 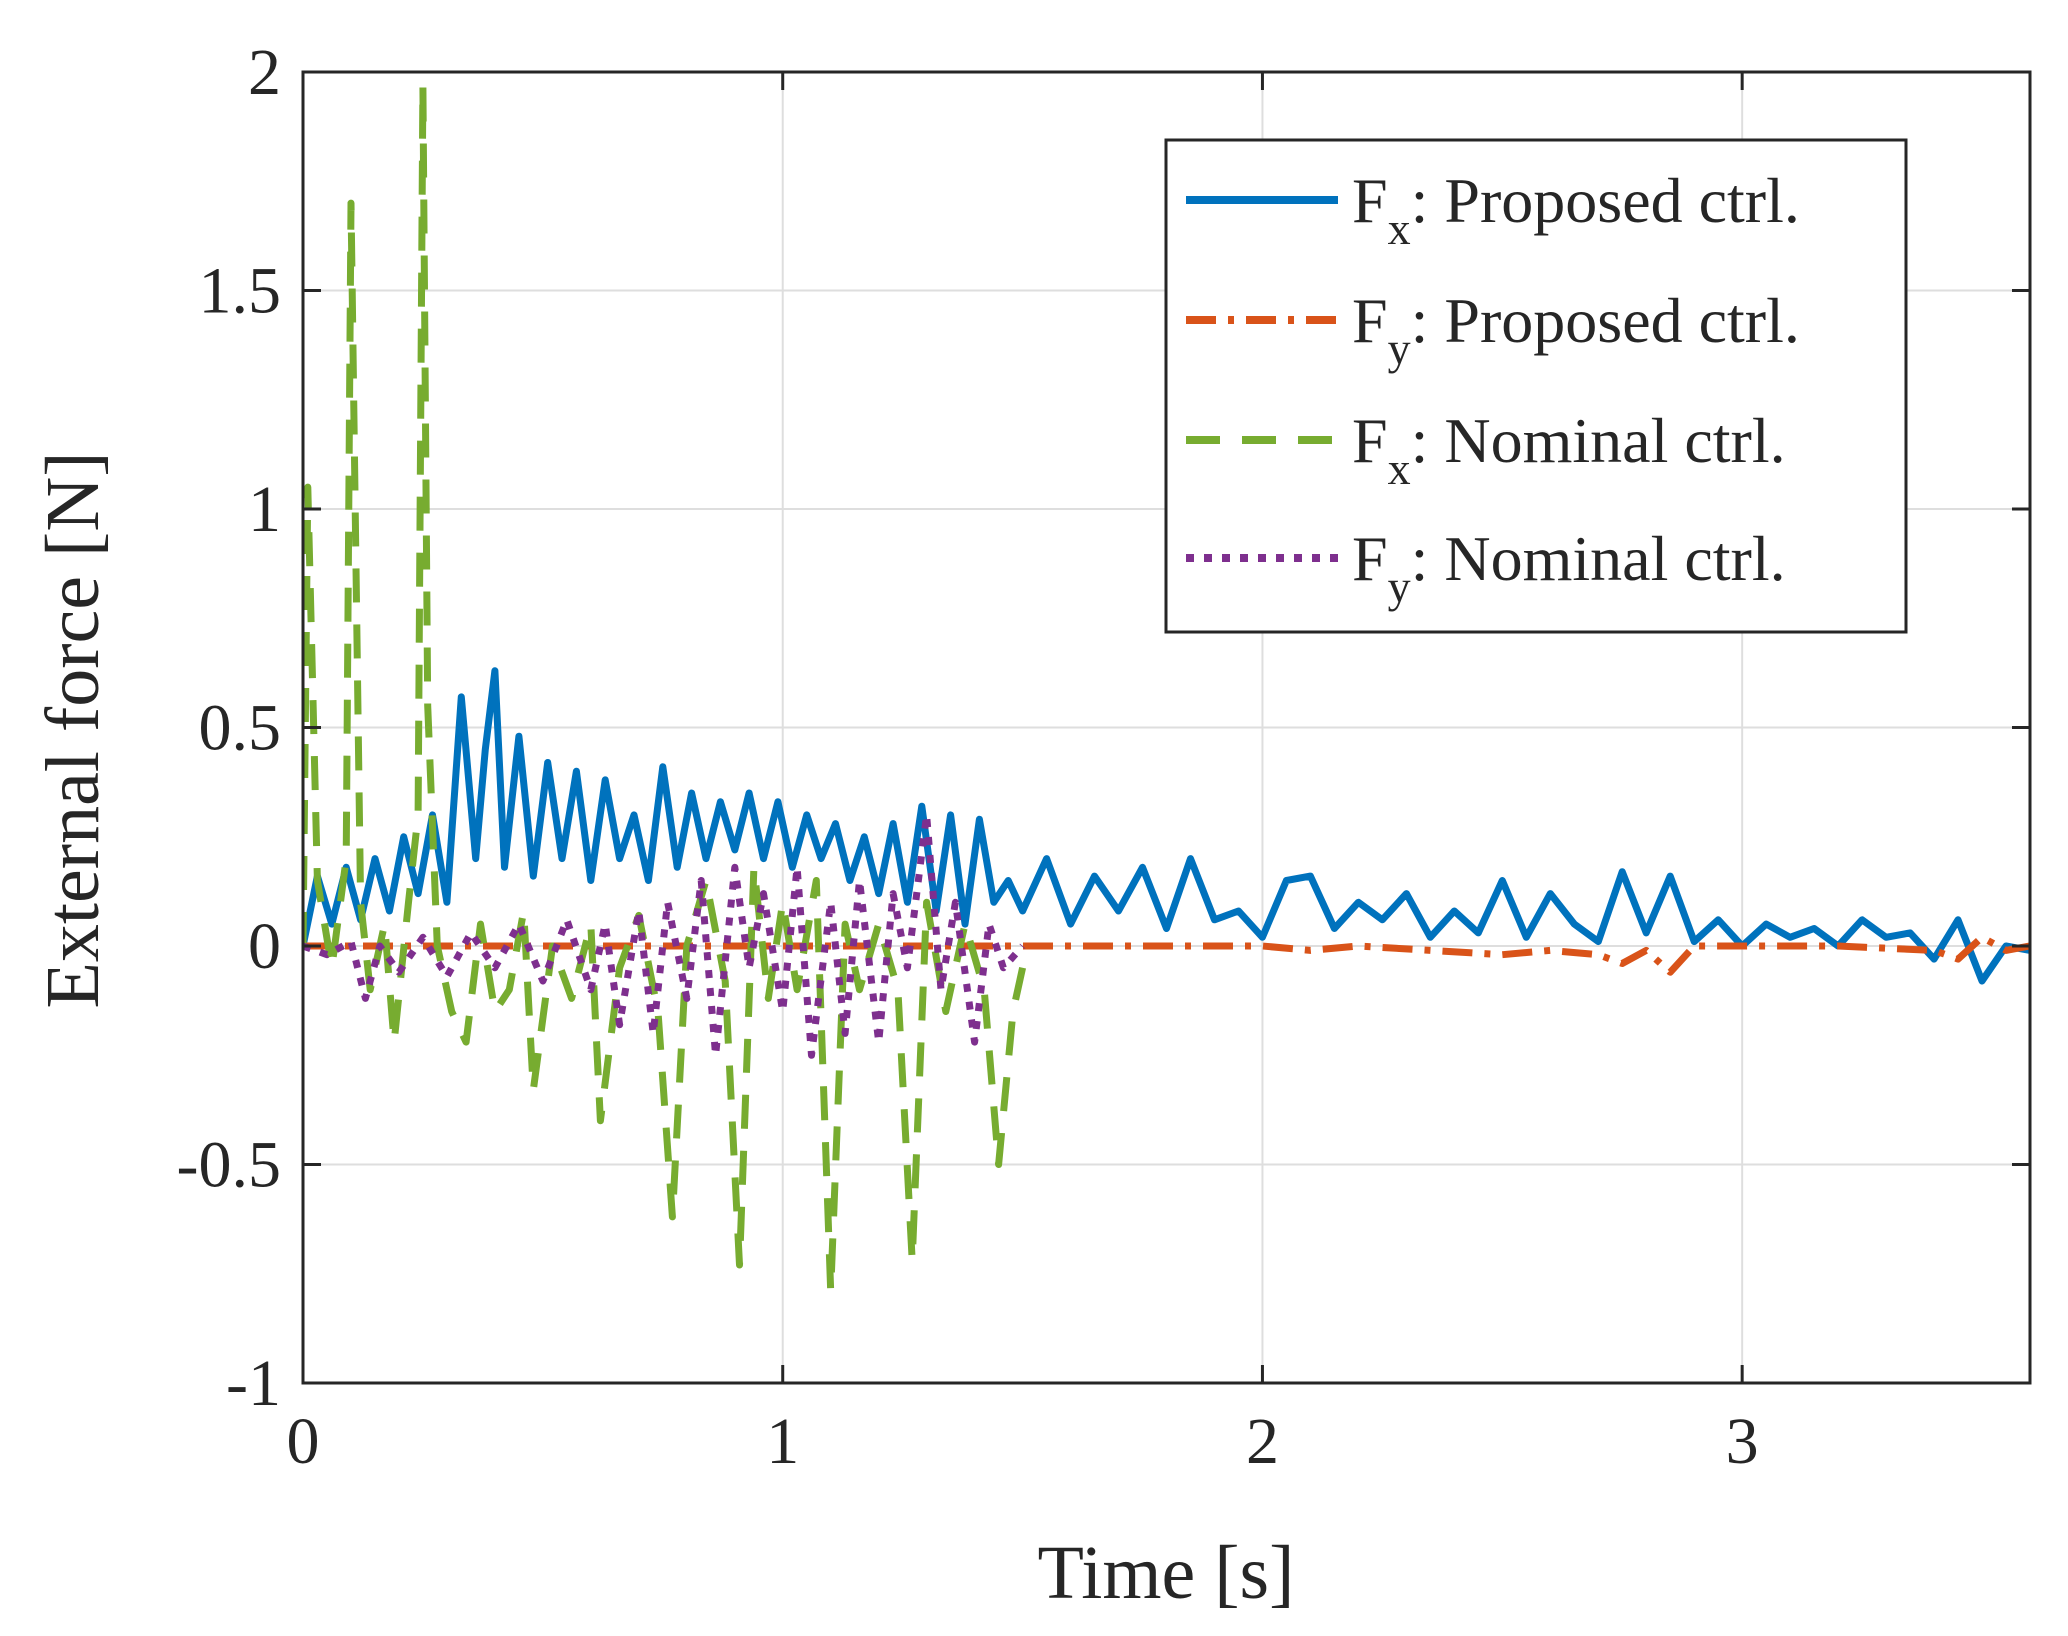 I want to click on legend-entry-4-text: : Nominal ctrl., so click(x=1598, y=558).